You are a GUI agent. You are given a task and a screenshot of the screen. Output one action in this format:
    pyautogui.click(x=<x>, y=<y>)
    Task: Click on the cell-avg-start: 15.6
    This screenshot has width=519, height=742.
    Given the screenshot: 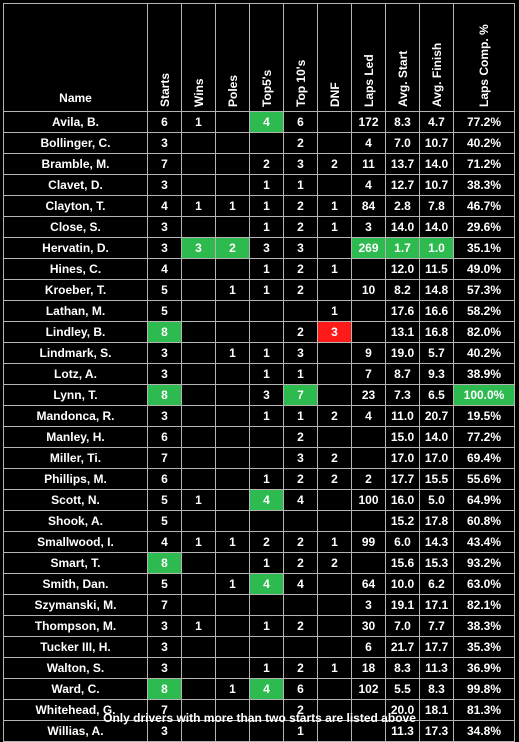 What is the action you would take?
    pyautogui.click(x=402, y=563)
    